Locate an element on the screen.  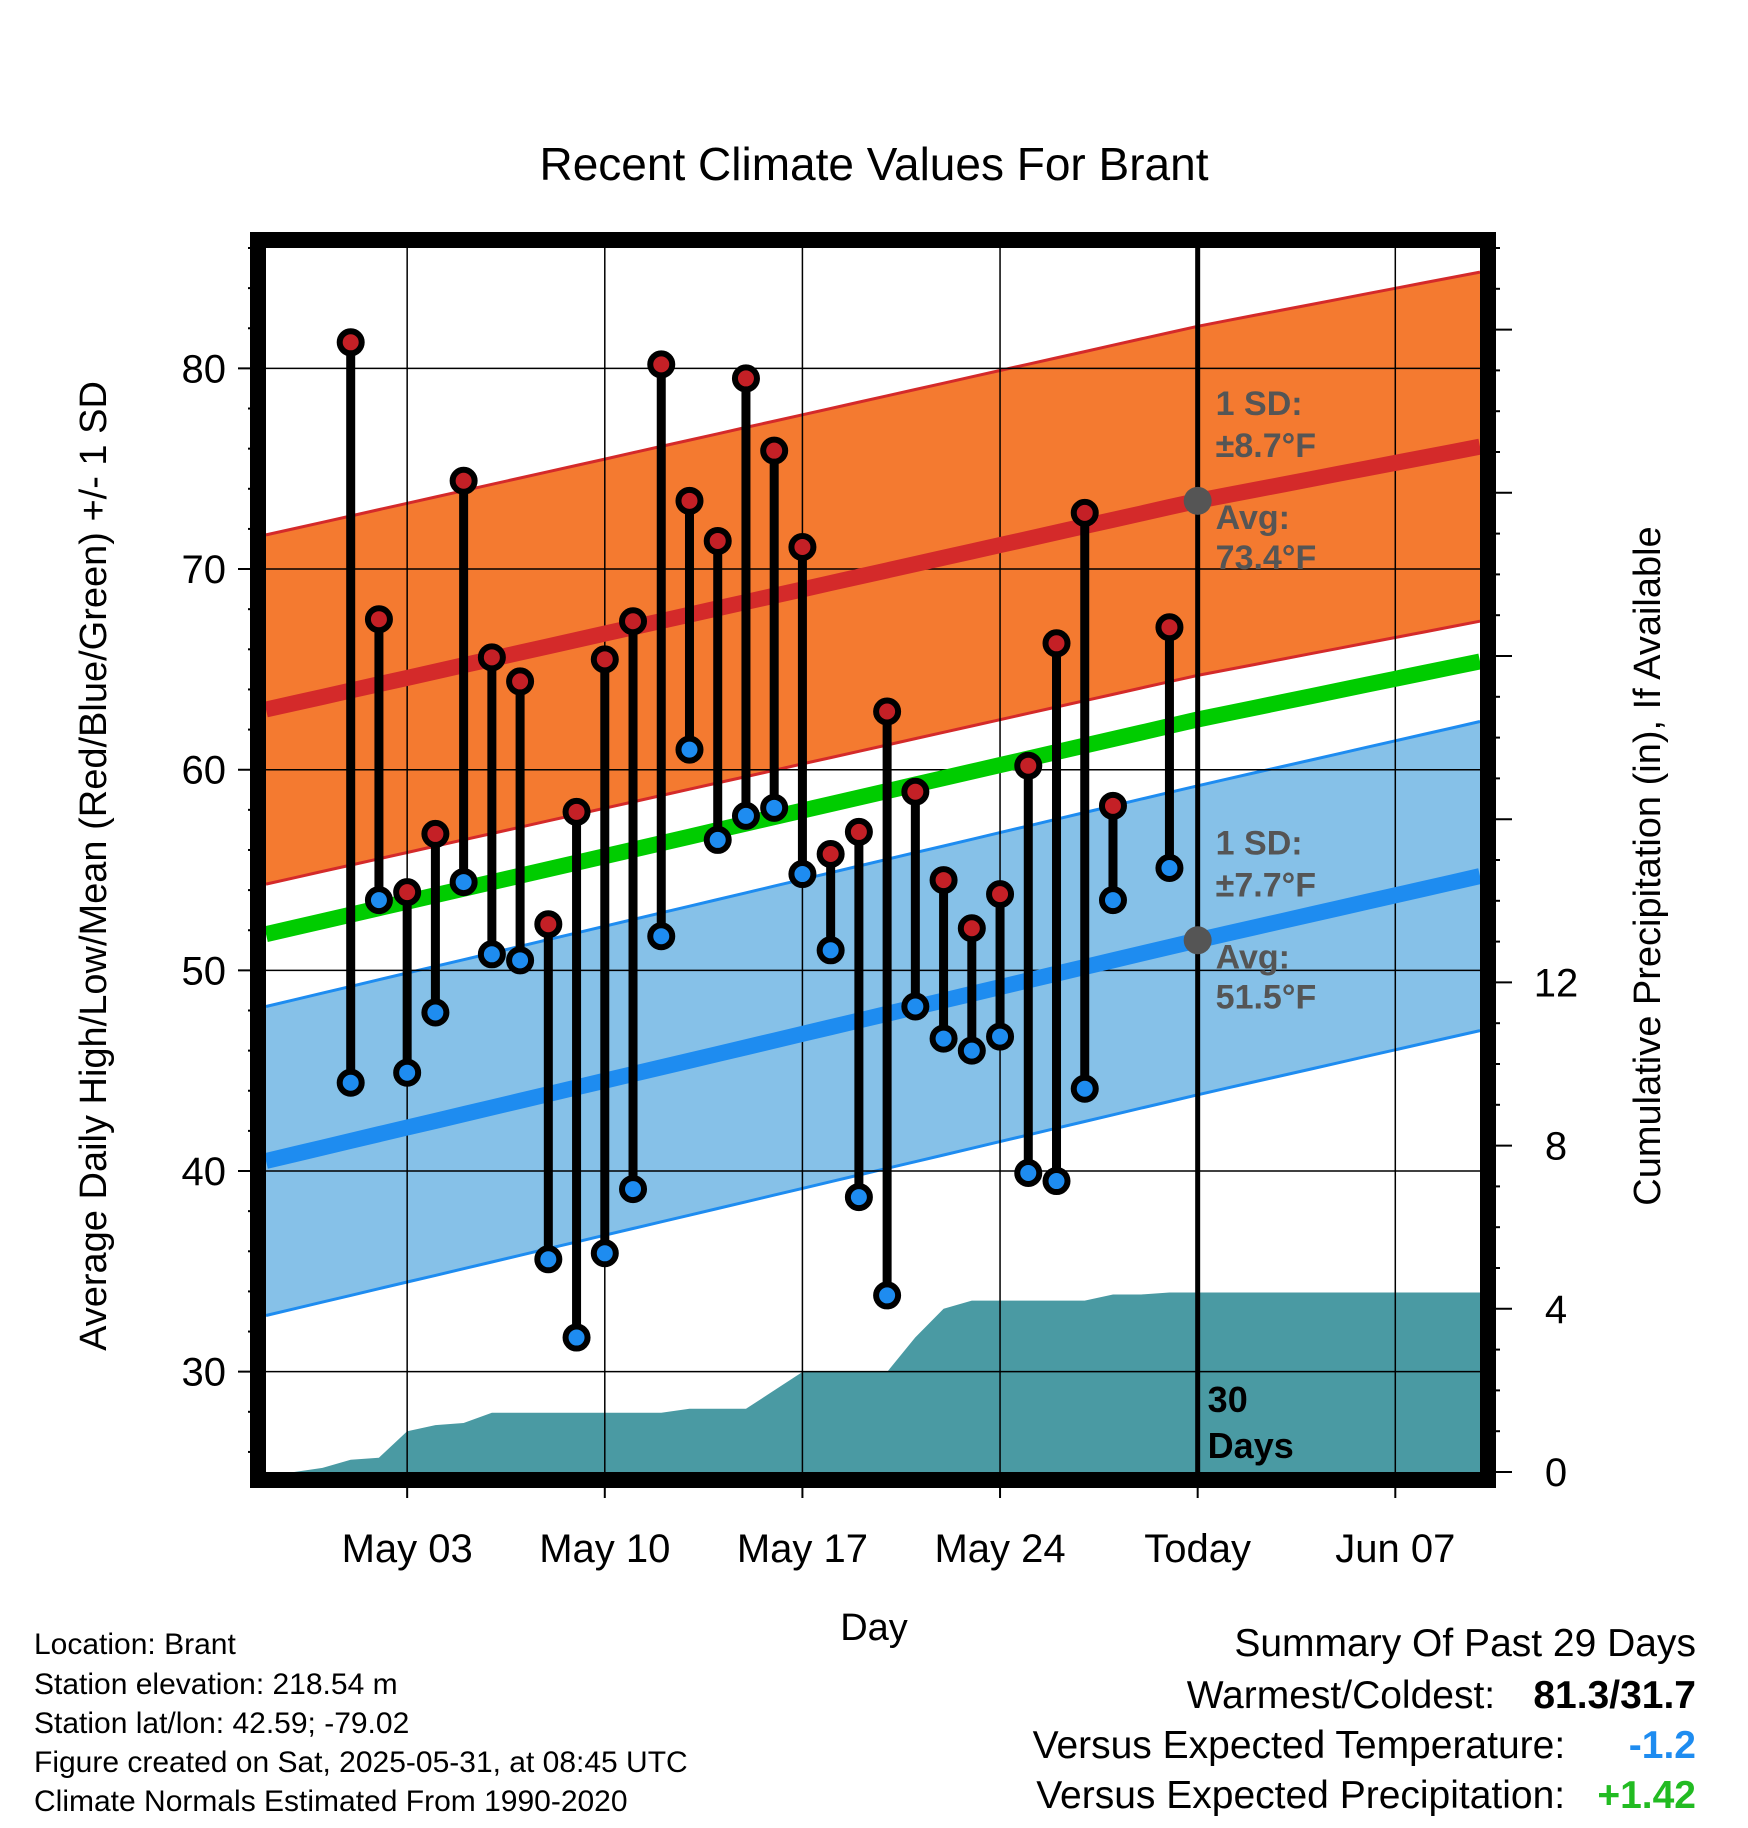
warm-cold-value: 81.3/31.7 is located at coordinates (1614, 1695).